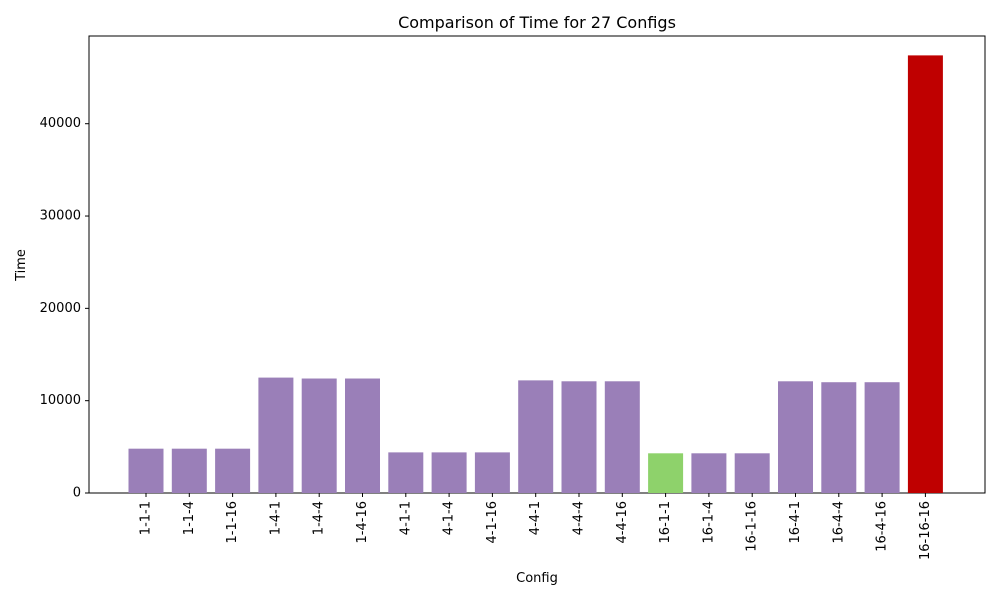  What do you see at coordinates (405, 518) in the screenshot?
I see `x-tick-label-4-1-1: 4-1-1` at bounding box center [405, 518].